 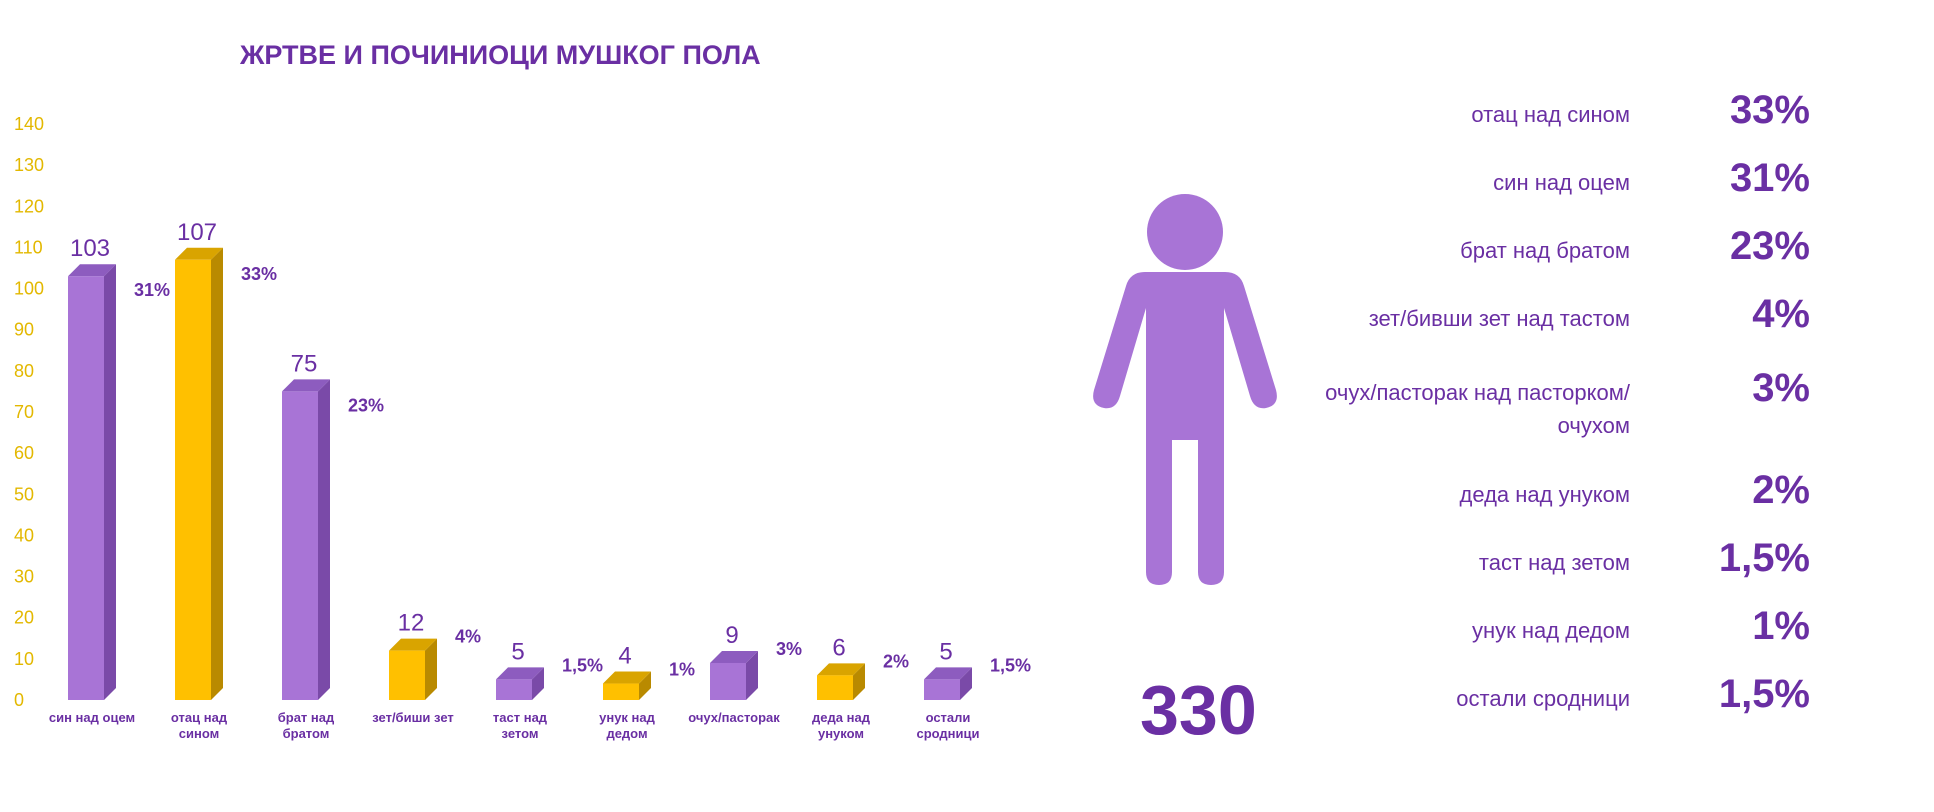 What do you see at coordinates (1550, 114) in the screenshot?
I see `legend-label: отац над сином` at bounding box center [1550, 114].